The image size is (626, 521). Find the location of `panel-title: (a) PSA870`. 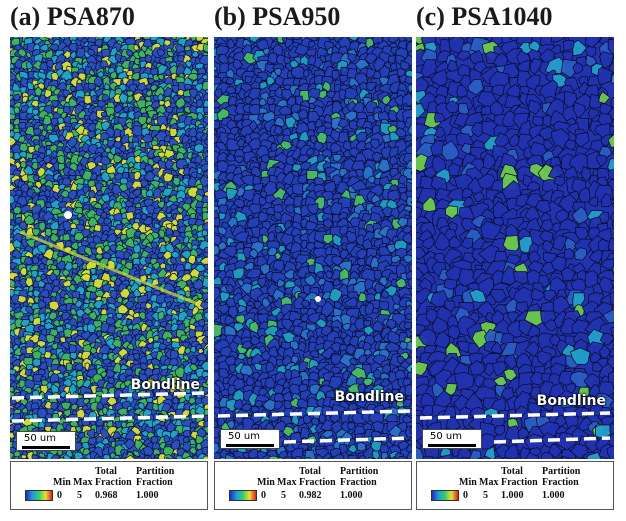

panel-title: (a) PSA870 is located at coordinates (72, 16).